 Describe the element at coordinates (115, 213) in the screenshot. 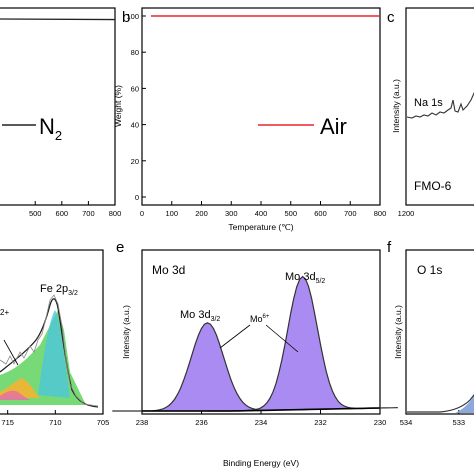

I see `panel-a-x-tick-label: 800` at that location.